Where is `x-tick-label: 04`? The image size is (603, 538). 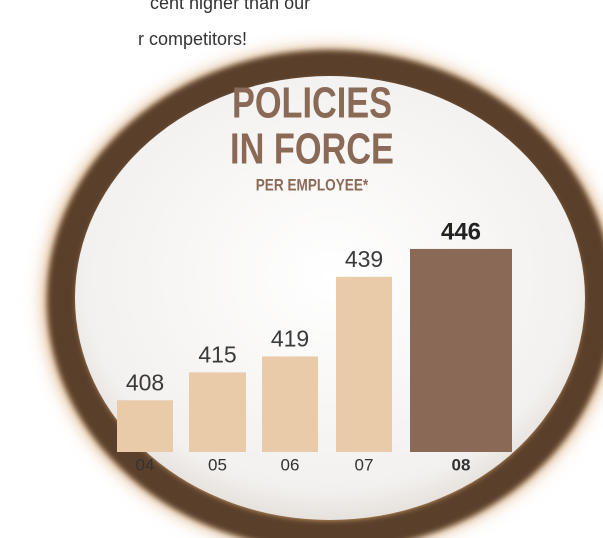
x-tick-label: 04 is located at coordinates (145, 464).